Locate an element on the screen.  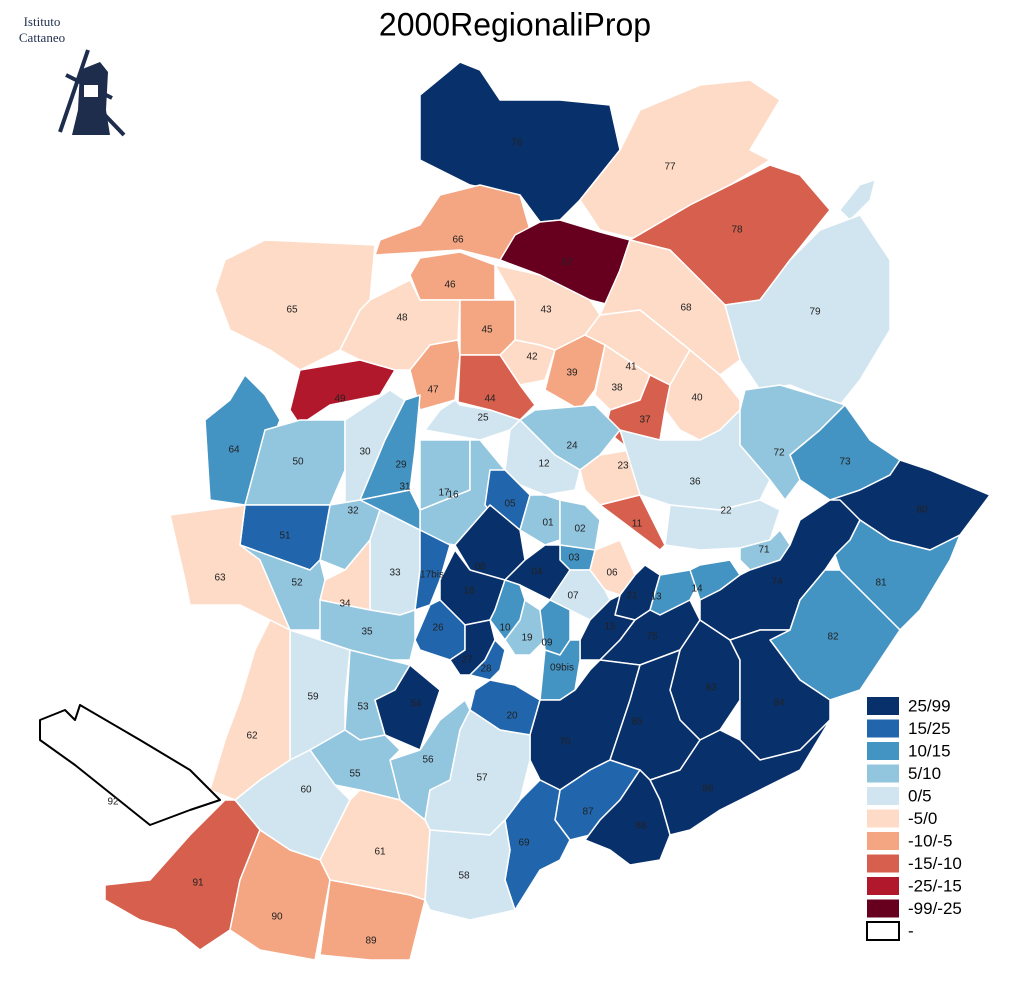
district-label: 51 is located at coordinates (285, 536).